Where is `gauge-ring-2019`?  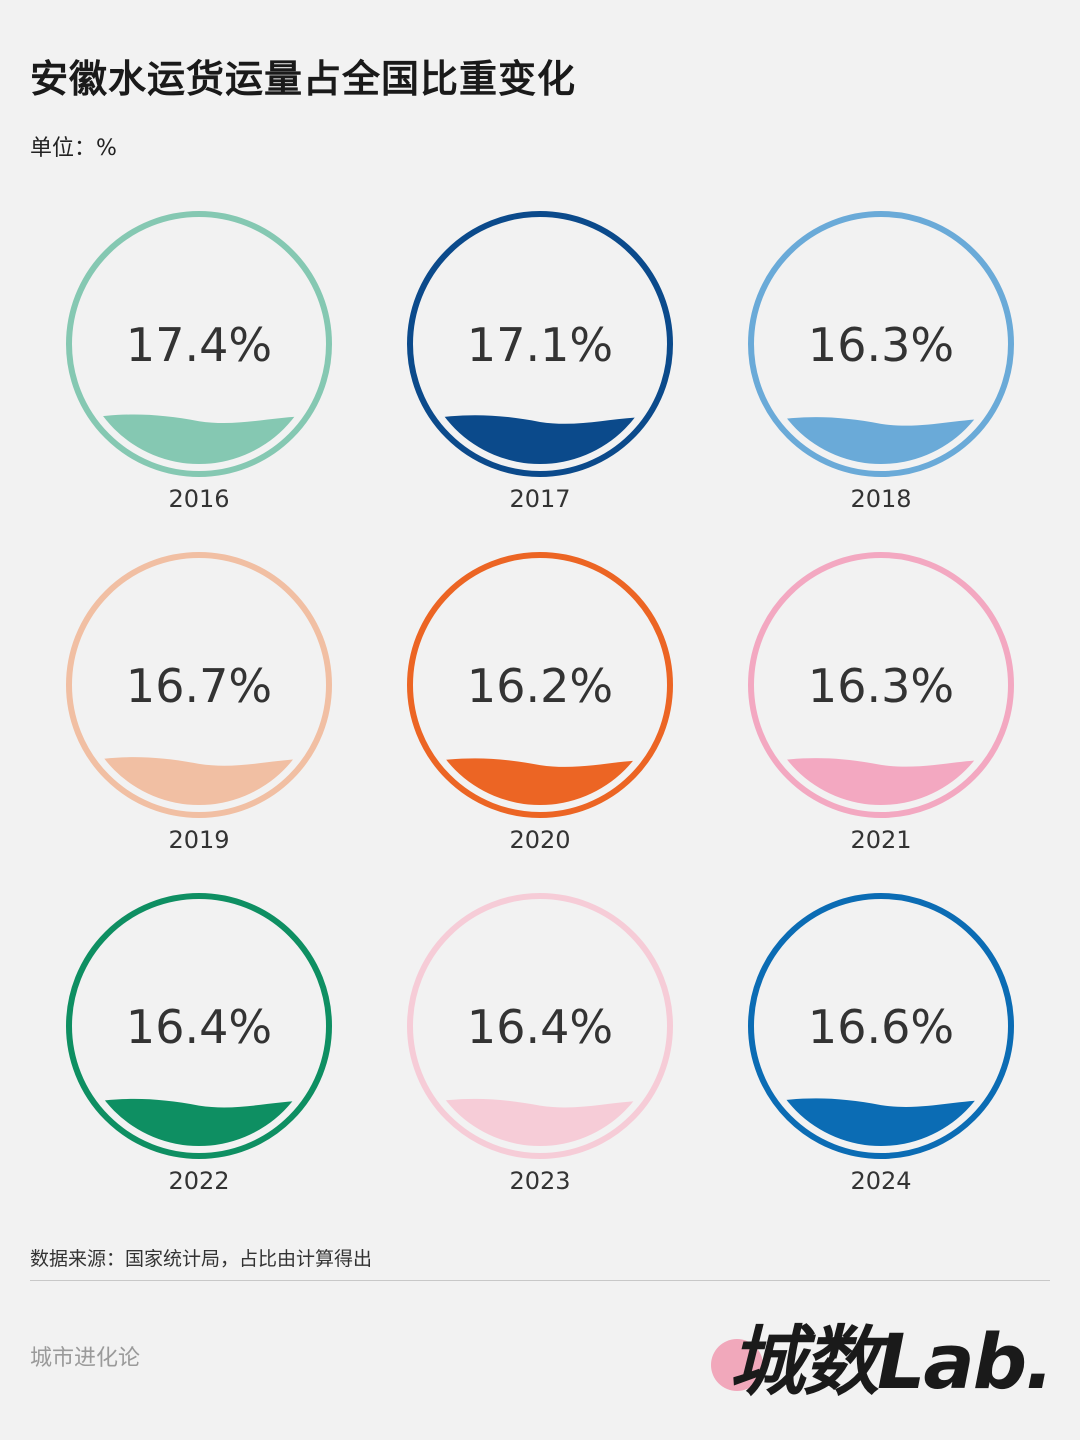
gauge-ring-2019 is located at coordinates (199, 685).